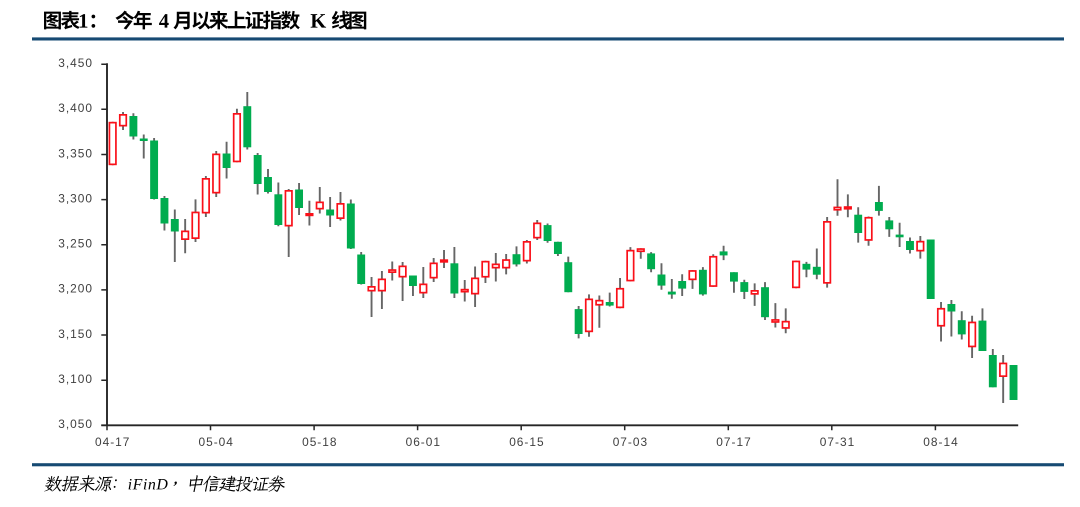  I want to click on svg-text: 08-14, so click(940, 442).